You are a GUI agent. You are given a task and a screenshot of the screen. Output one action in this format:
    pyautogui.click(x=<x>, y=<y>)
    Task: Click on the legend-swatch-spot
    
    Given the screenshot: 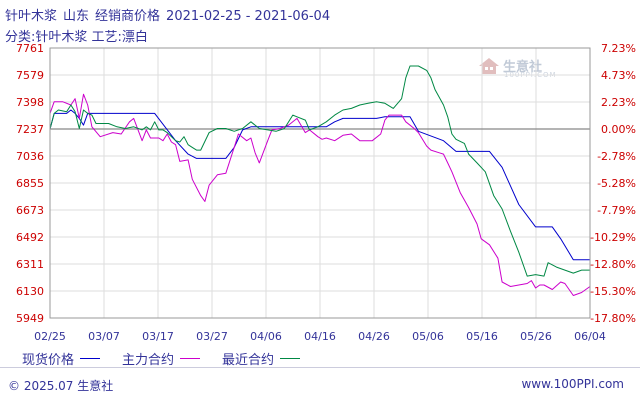 What is the action you would take?
    pyautogui.click(x=90, y=358)
    